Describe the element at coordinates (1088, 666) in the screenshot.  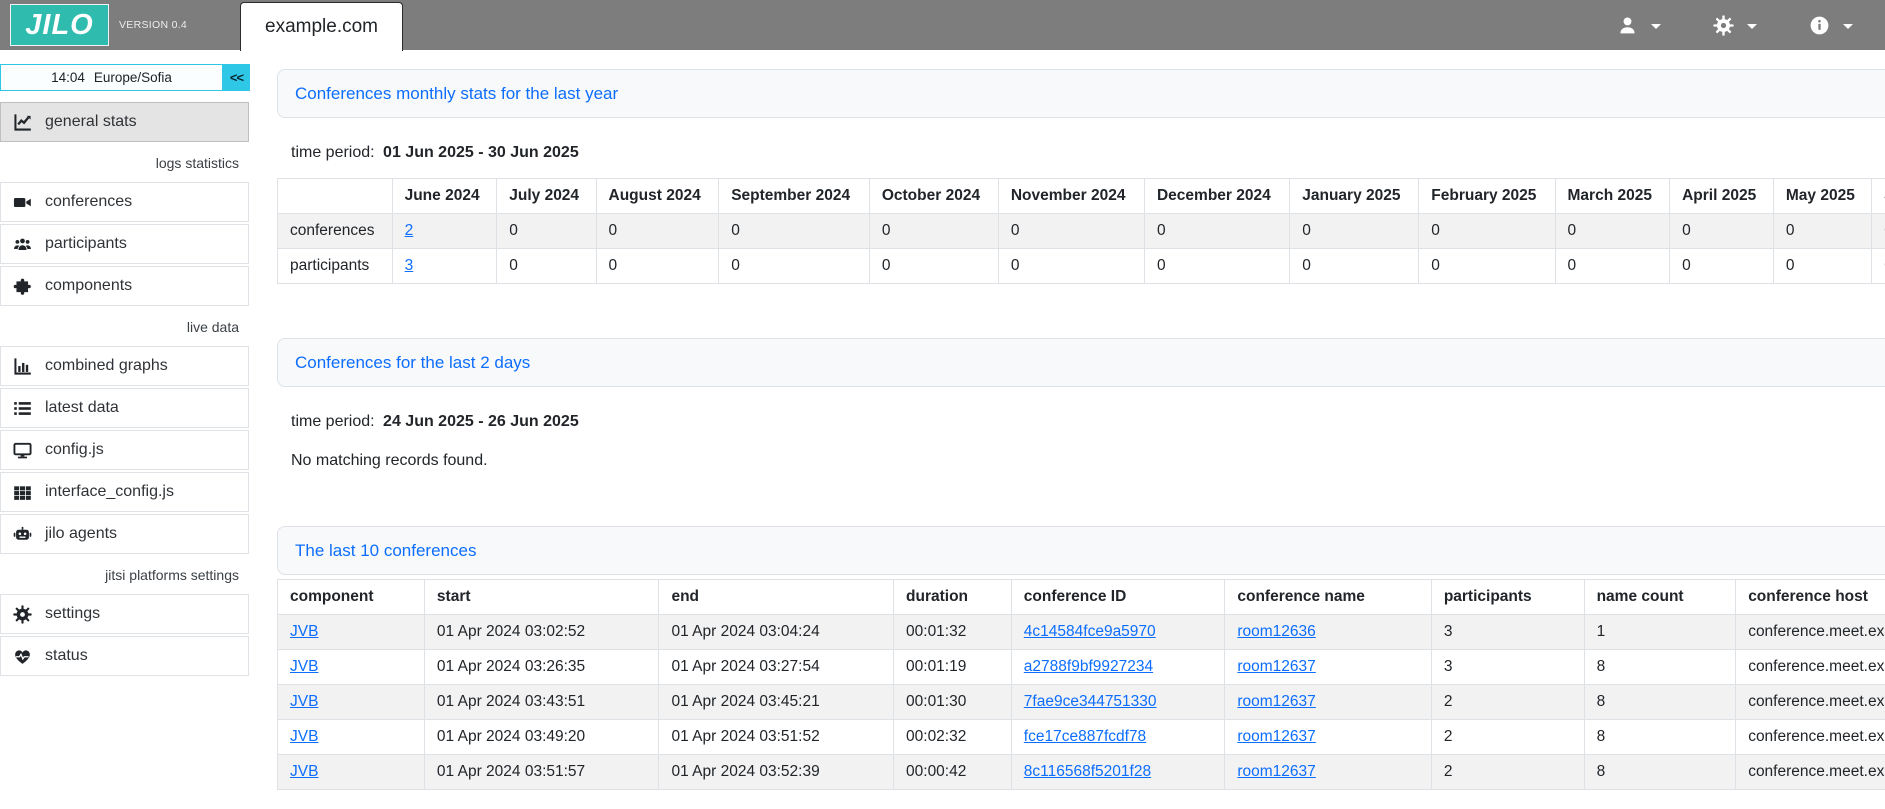
I see `table-cell-link: a2788f9bf9927234` at that location.